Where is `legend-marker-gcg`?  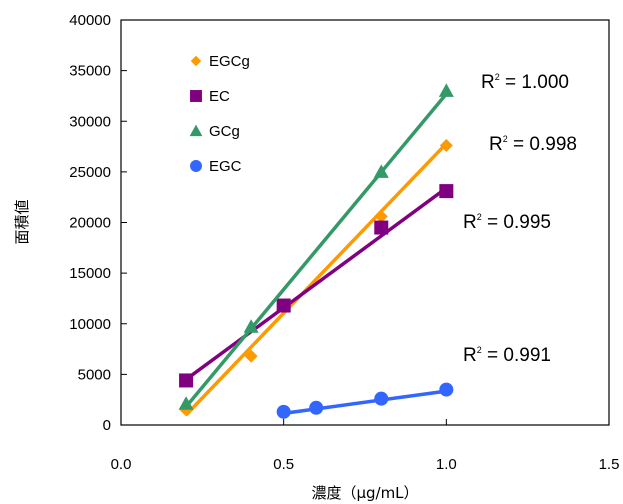
legend-marker-gcg is located at coordinates (196, 130).